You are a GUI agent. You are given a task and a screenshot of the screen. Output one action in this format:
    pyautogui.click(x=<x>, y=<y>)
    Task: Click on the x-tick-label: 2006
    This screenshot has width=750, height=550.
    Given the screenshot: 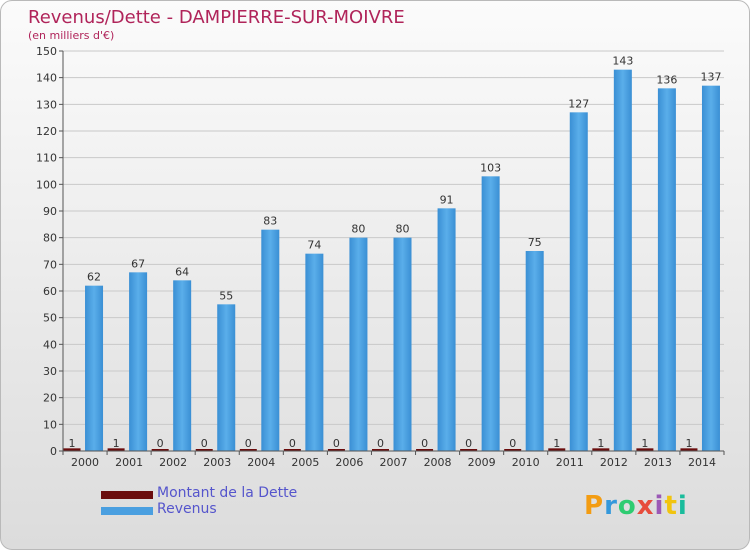 What is the action you would take?
    pyautogui.click(x=349, y=462)
    